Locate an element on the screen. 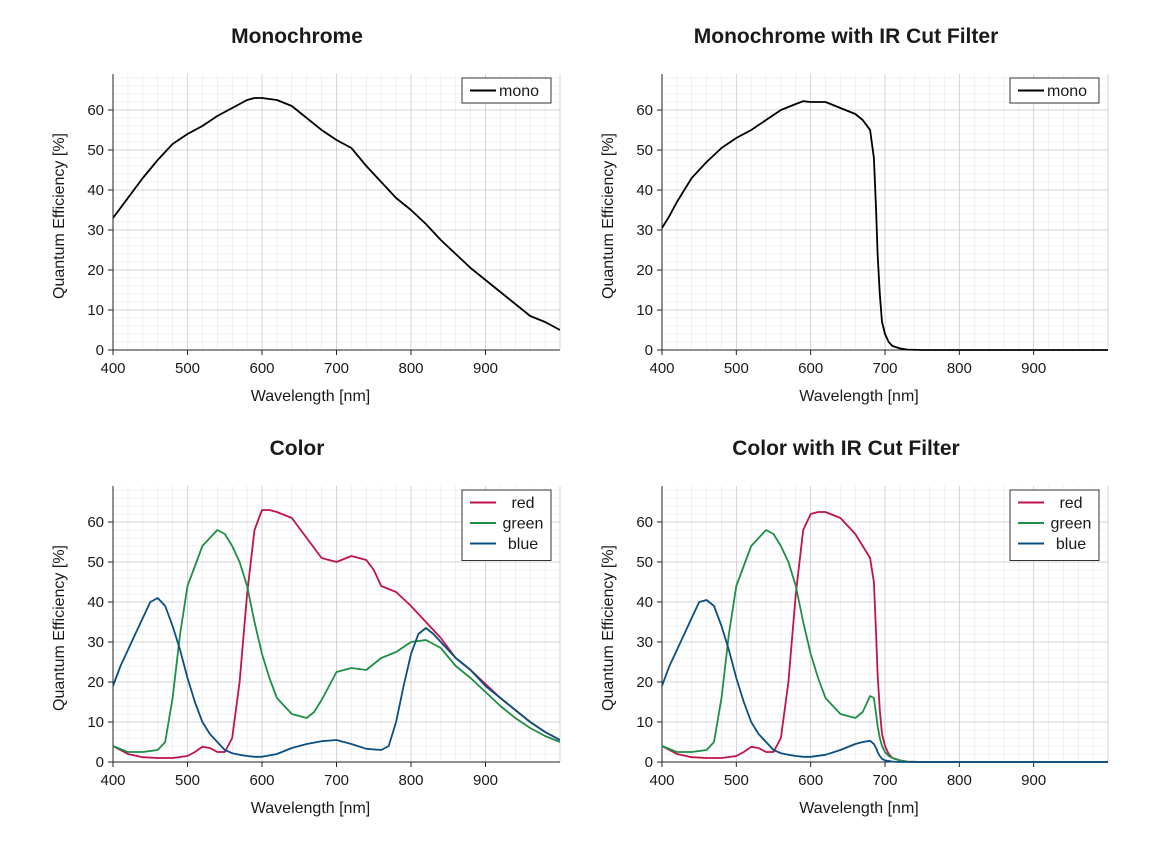 The width and height of the screenshot is (1150, 859). chart-title: Color is located at coordinates (297, 448).